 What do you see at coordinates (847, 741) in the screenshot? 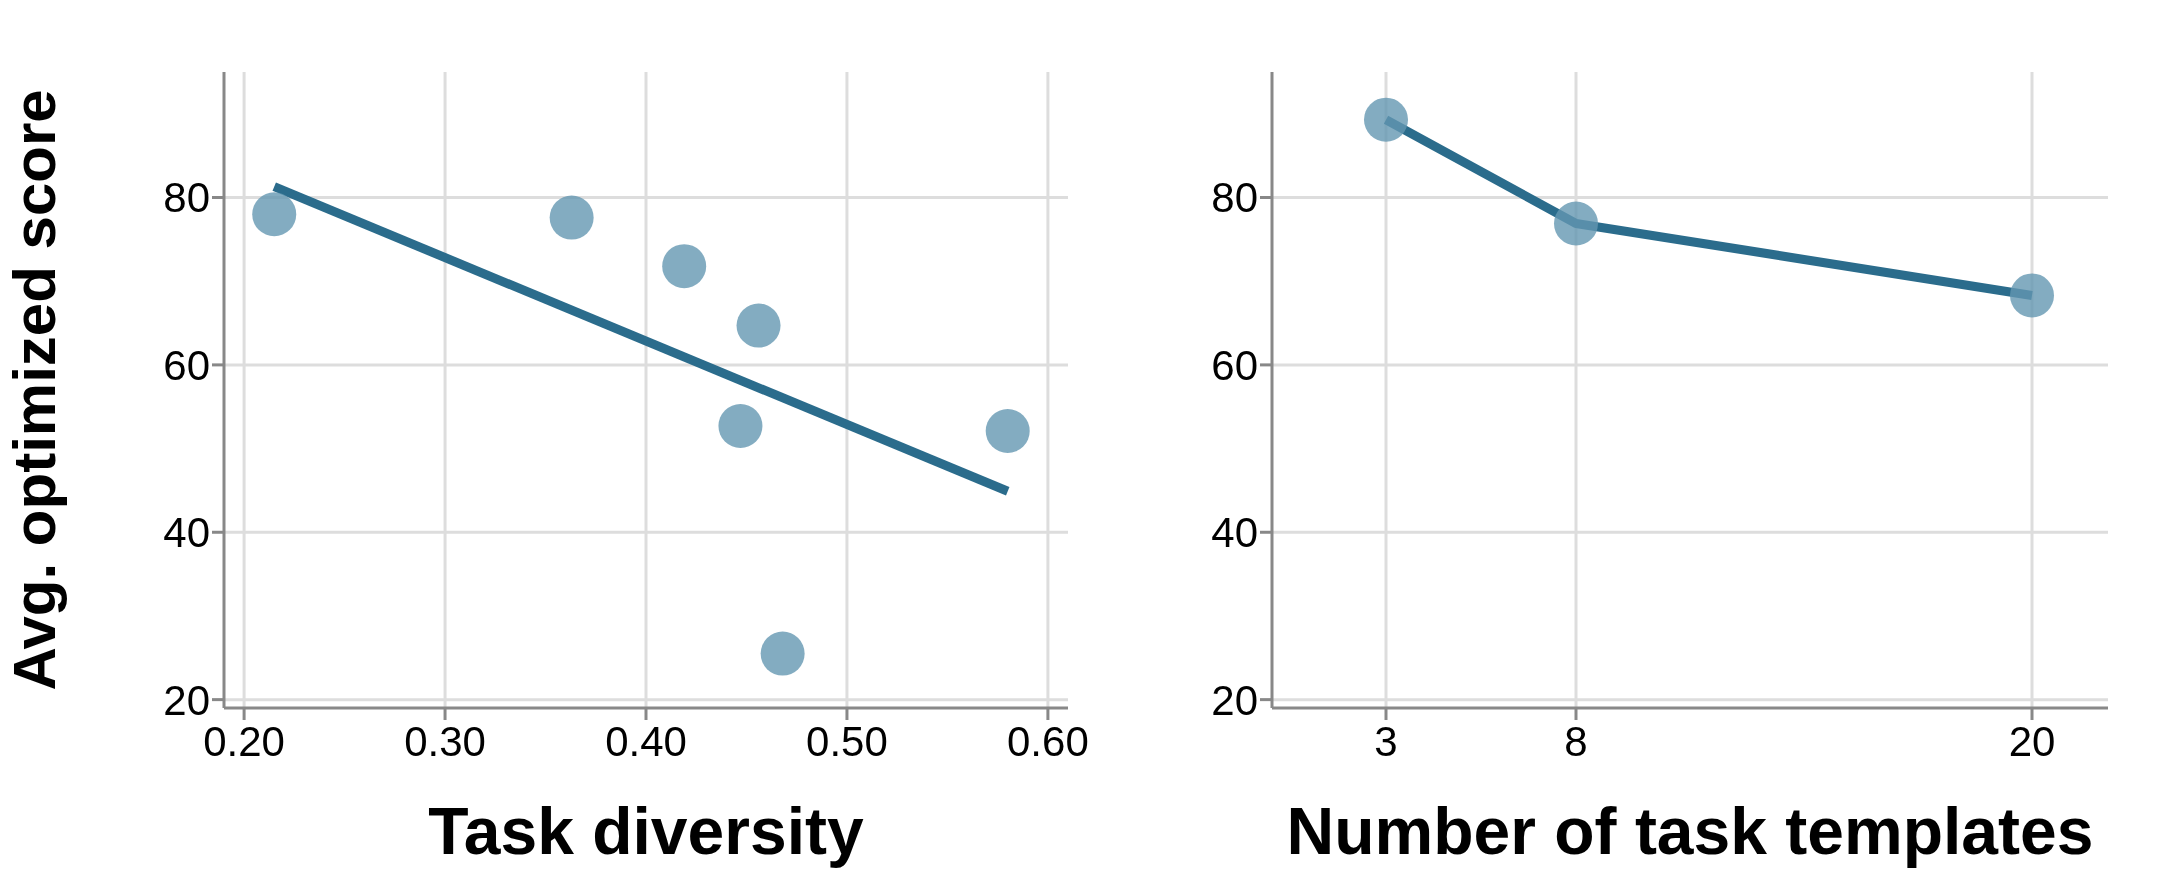
I see `x-tick-label: 0.50` at bounding box center [847, 741].